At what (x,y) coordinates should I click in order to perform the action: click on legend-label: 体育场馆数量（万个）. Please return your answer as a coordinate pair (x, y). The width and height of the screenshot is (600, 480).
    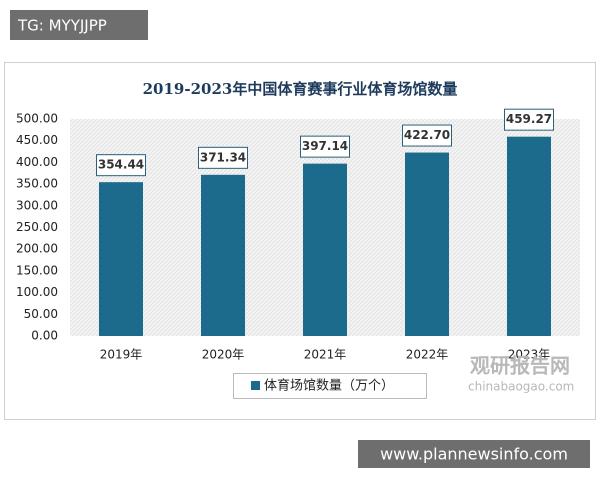
    Looking at the image, I should click on (329, 386).